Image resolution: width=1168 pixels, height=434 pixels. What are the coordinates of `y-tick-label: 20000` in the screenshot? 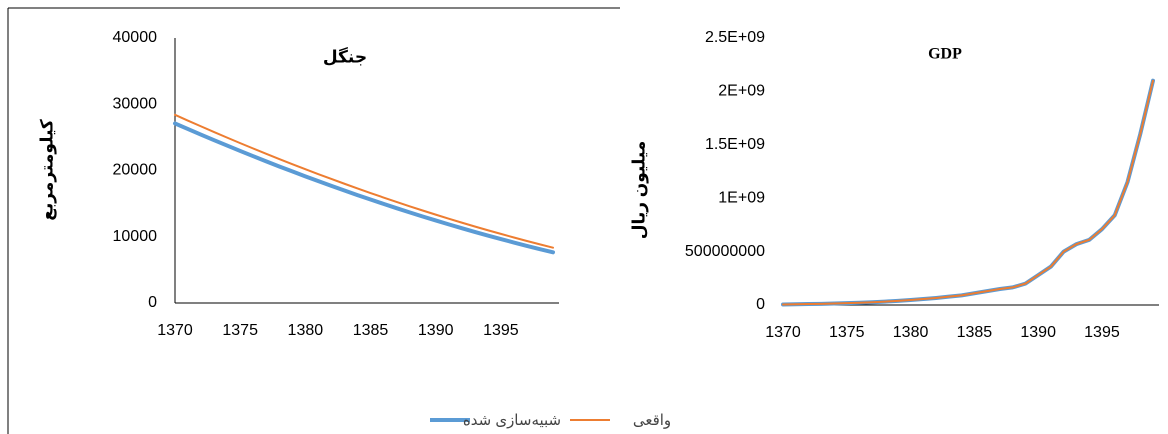 It's located at (135, 170).